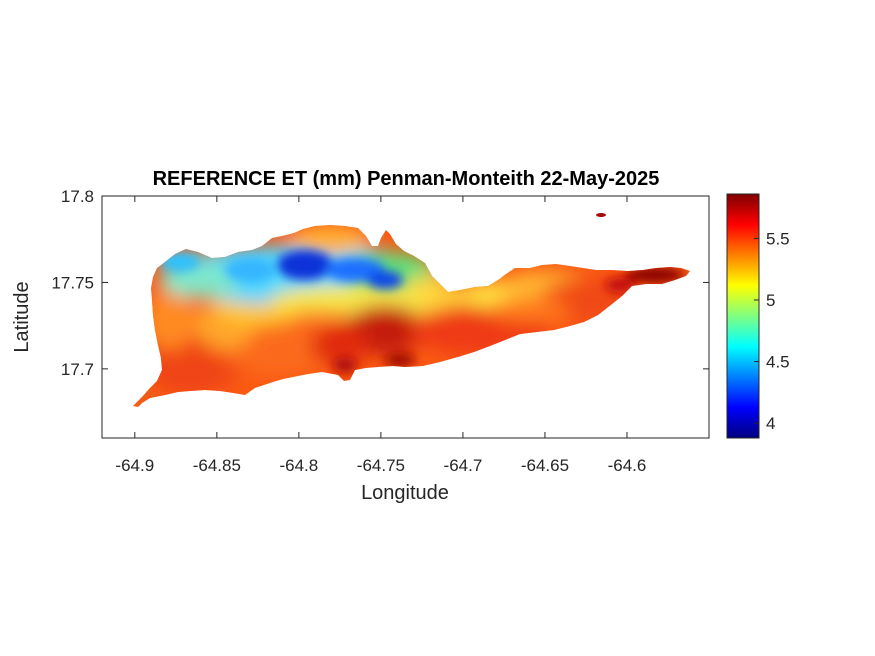 The image size is (875, 656). Describe the element at coordinates (381, 465) in the screenshot. I see `x-tick-label-3: -64.75` at that location.